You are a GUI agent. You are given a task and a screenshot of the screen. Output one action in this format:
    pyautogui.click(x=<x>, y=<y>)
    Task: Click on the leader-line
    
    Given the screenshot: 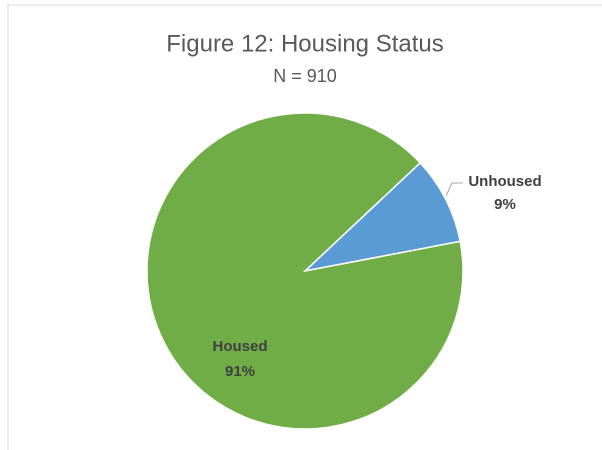 What is the action you would take?
    pyautogui.click(x=454, y=189)
    